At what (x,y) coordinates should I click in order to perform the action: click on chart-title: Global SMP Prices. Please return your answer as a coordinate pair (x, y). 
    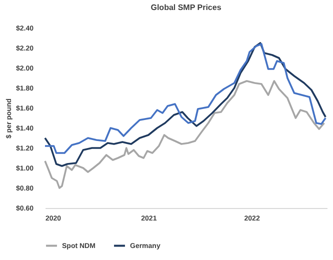
    Looking at the image, I should click on (186, 7).